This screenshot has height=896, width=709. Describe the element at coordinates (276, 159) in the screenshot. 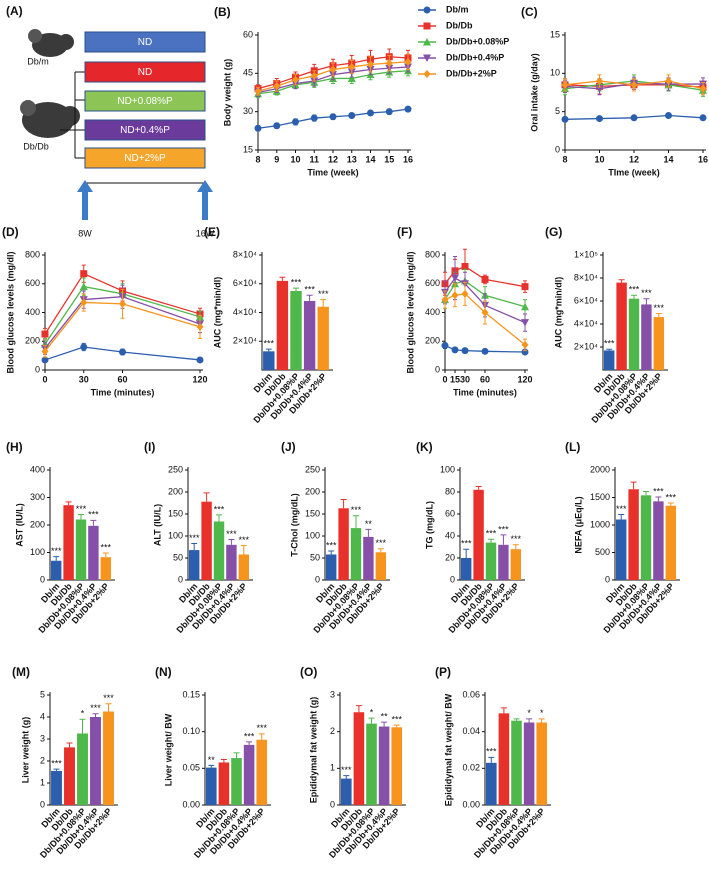

I see `x-tick-label: 9` at that location.